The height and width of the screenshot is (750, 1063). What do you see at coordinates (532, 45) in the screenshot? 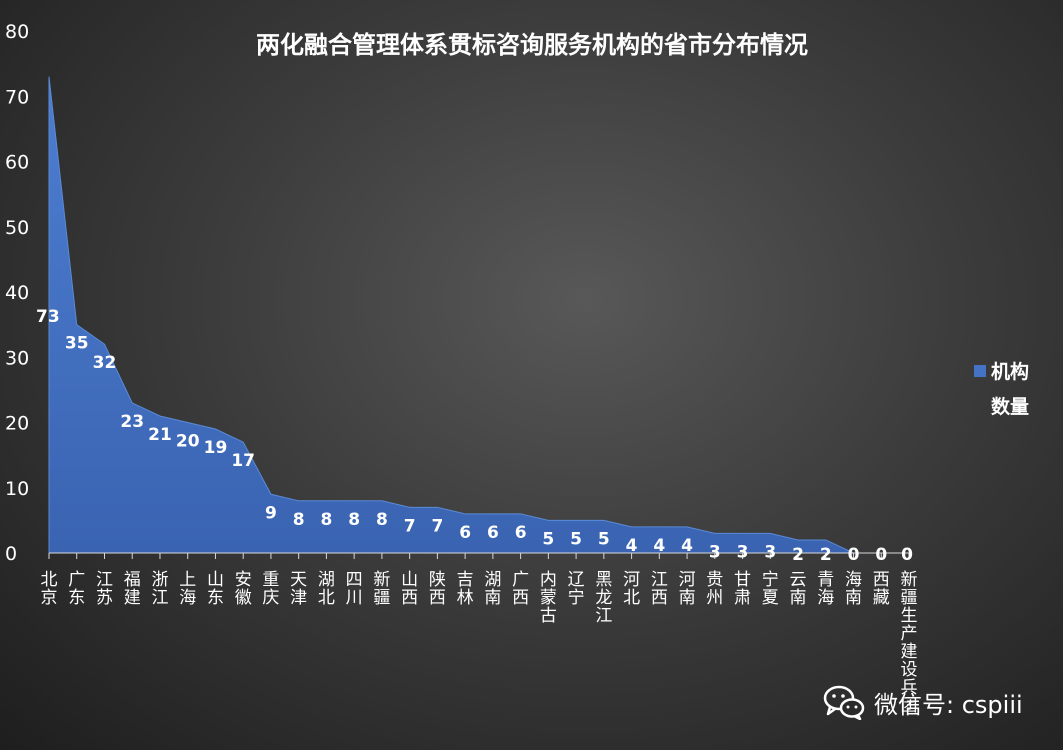
I see `chart-title: 两化融合管理体系贯标咨询服务机构的省市分布情况` at bounding box center [532, 45].